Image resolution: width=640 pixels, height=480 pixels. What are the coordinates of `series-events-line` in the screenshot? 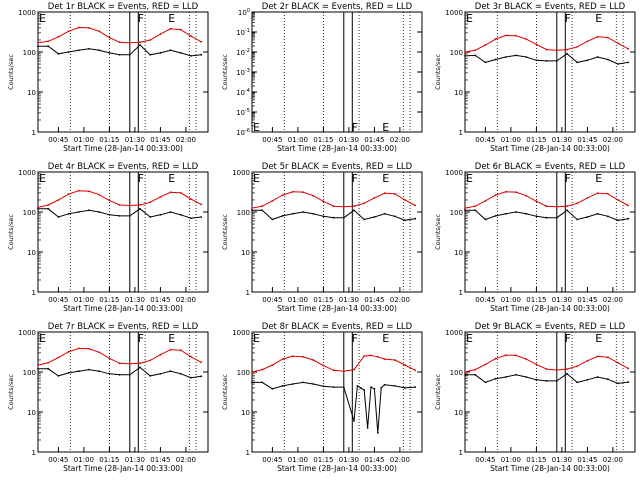 It's located at (334, 407).